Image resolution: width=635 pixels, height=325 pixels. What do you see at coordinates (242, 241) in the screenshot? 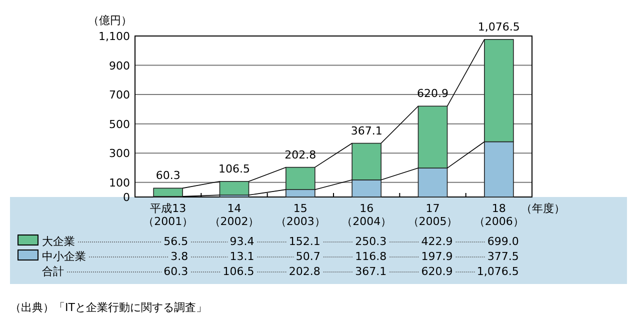
I see `data-label: 93.4` at bounding box center [242, 241].